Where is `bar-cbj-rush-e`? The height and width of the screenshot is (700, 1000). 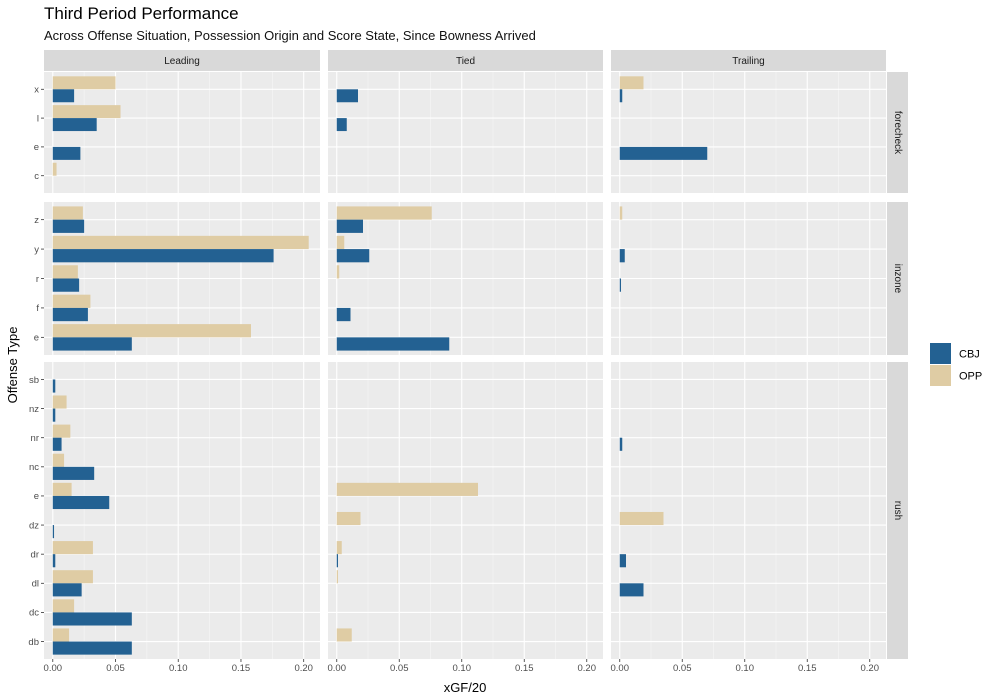
bar-cbj-rush-e is located at coordinates (81, 502).